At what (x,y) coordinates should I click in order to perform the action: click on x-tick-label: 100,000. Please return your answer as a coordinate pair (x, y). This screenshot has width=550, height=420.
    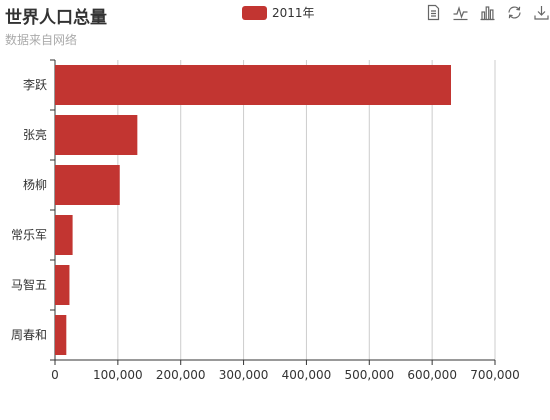
    Looking at the image, I should click on (118, 375).